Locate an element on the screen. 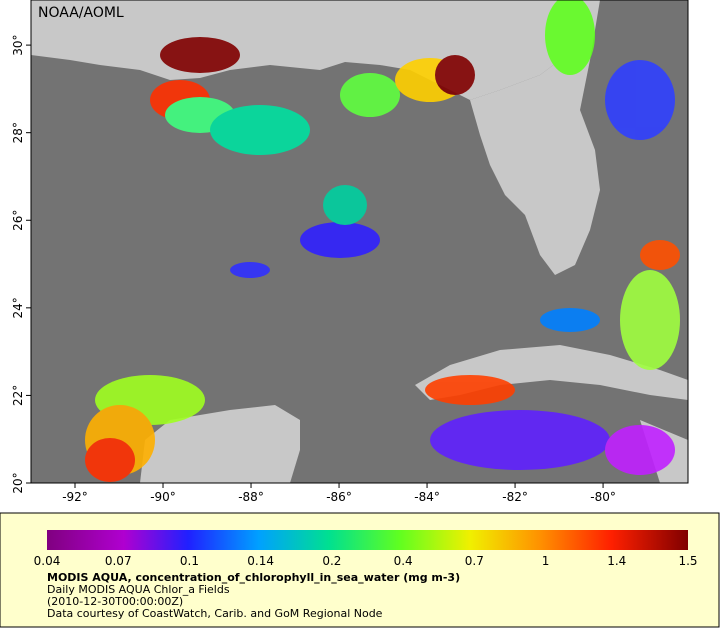  colorbar-tick-label: 1.4 is located at coordinates (616, 561).